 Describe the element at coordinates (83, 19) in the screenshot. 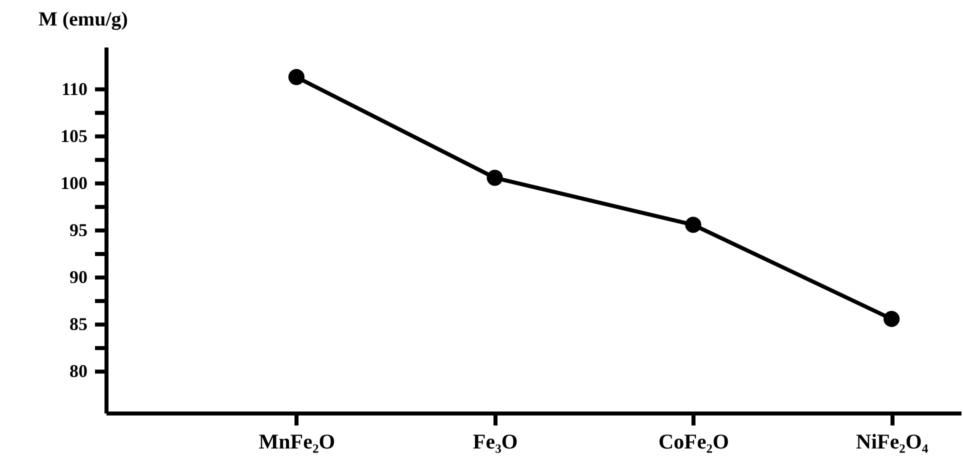

I see `y-axis-title: M (emu/g)` at that location.